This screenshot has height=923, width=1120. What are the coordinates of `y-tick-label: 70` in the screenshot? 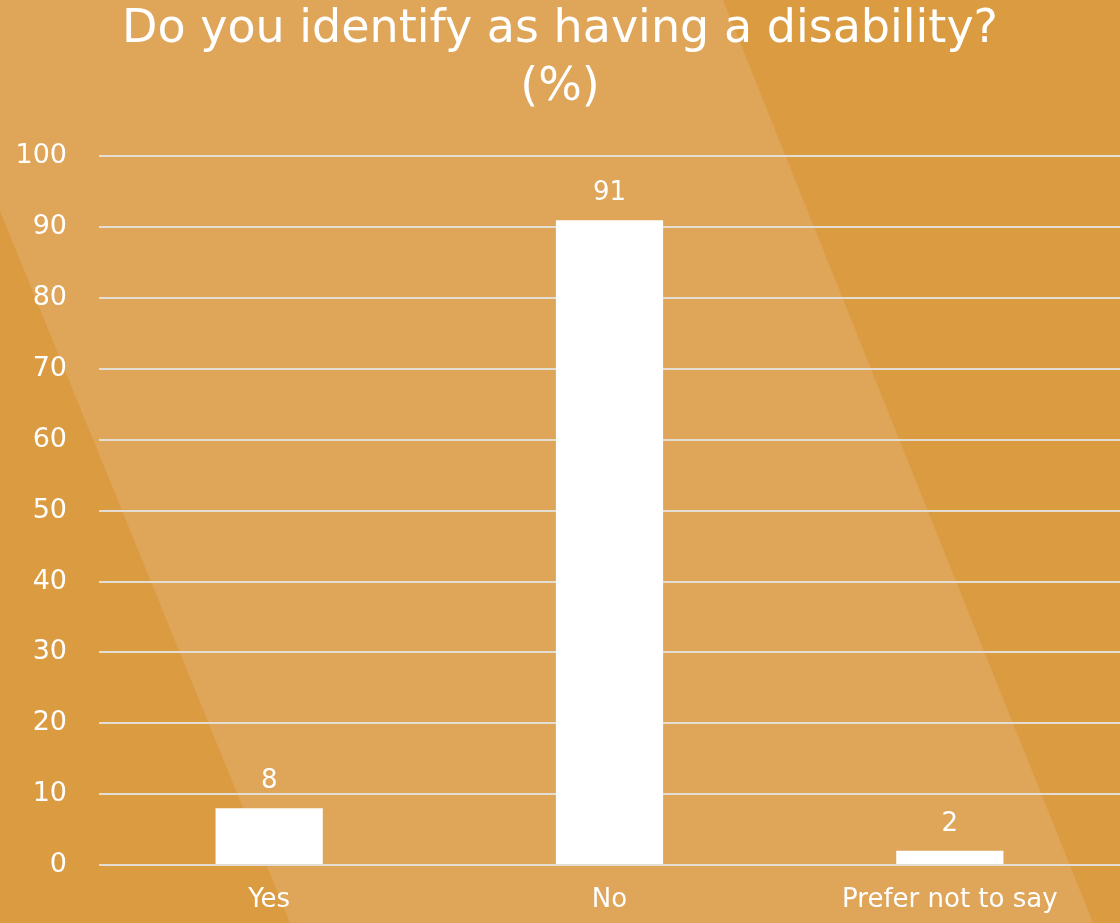 It's located at (49, 366).